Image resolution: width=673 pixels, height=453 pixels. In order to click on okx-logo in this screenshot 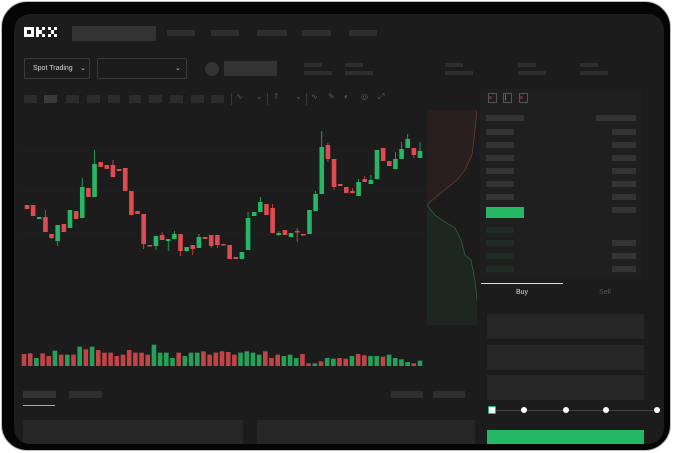, I will do `click(42, 32)`.